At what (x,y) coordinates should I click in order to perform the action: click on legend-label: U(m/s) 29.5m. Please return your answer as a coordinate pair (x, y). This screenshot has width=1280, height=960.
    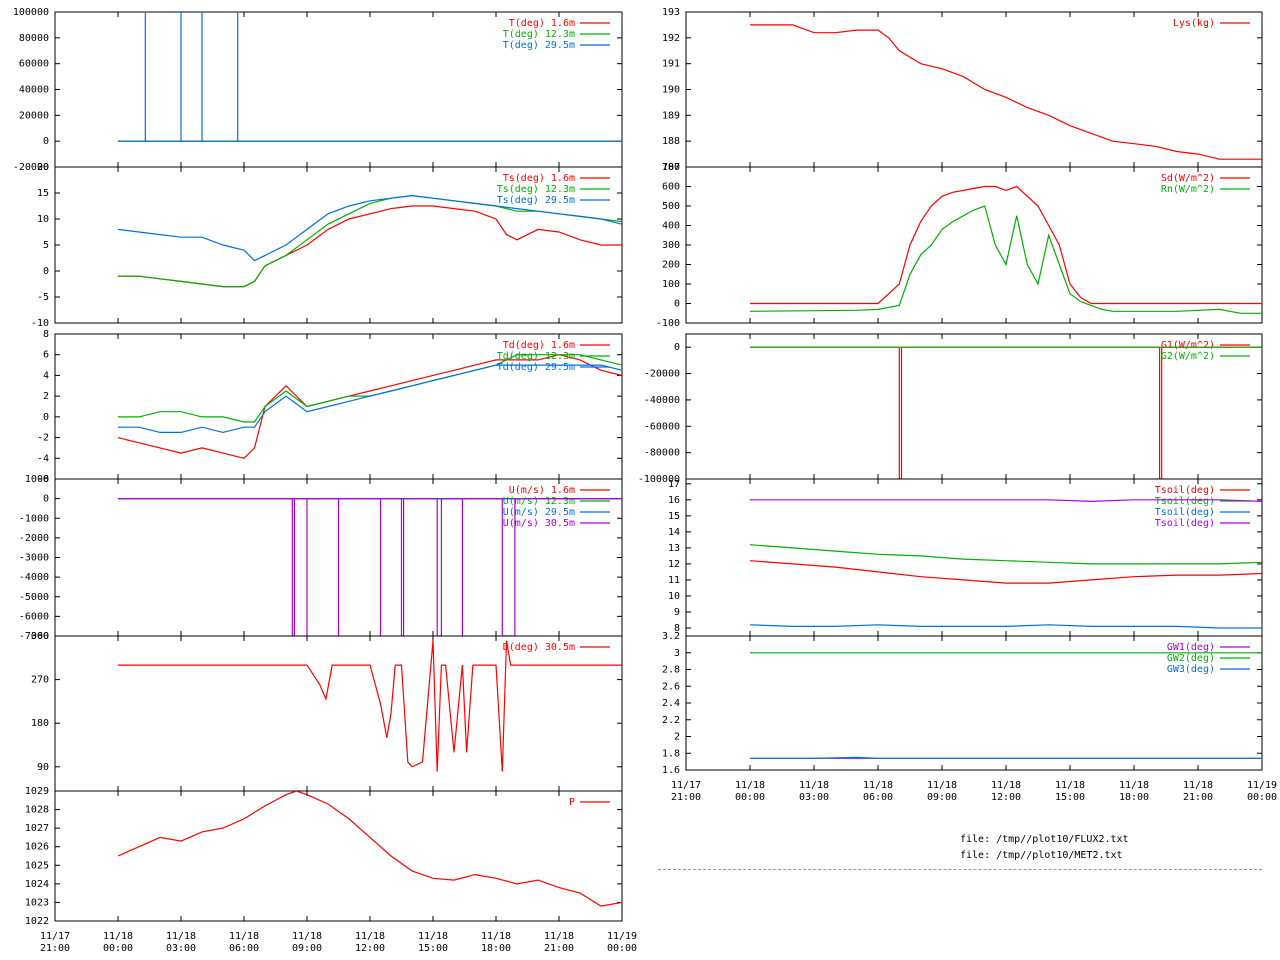
    Looking at the image, I should click on (539, 512).